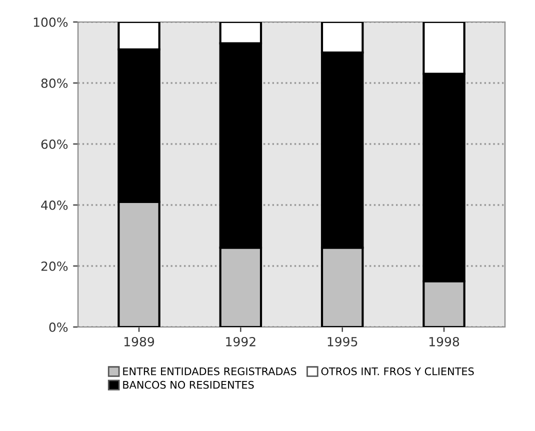 This screenshot has width=535, height=431. What do you see at coordinates (54, 83) in the screenshot?
I see `y-tick-label: 80%` at bounding box center [54, 83].